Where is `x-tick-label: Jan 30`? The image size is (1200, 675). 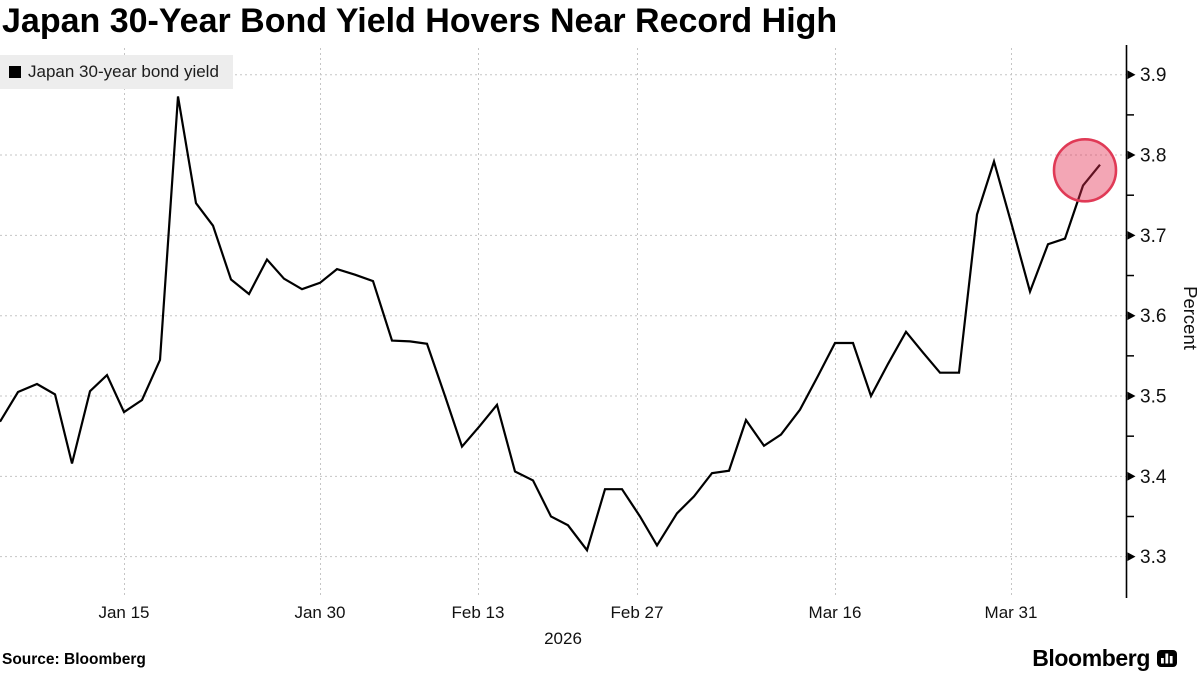 x-tick-label: Jan 30 is located at coordinates (319, 612).